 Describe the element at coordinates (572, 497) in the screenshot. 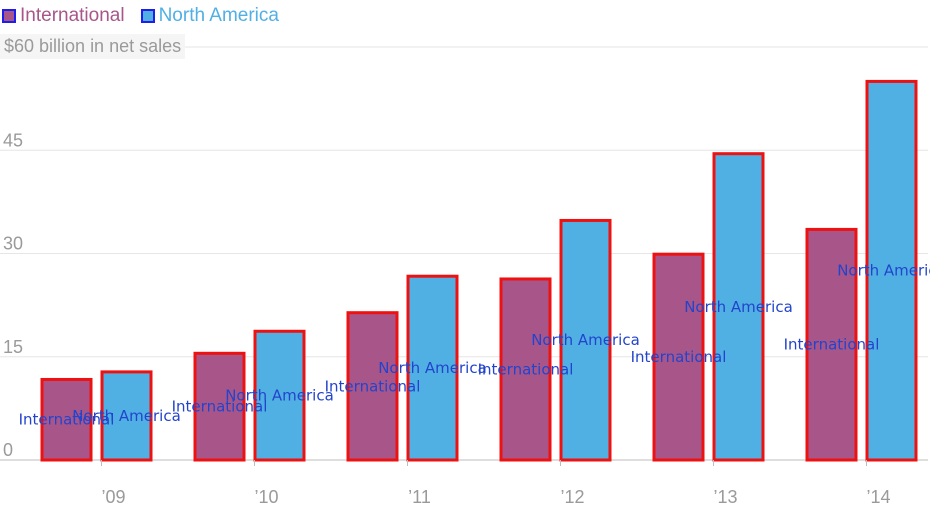

I see `x-tick-label: ’12` at that location.